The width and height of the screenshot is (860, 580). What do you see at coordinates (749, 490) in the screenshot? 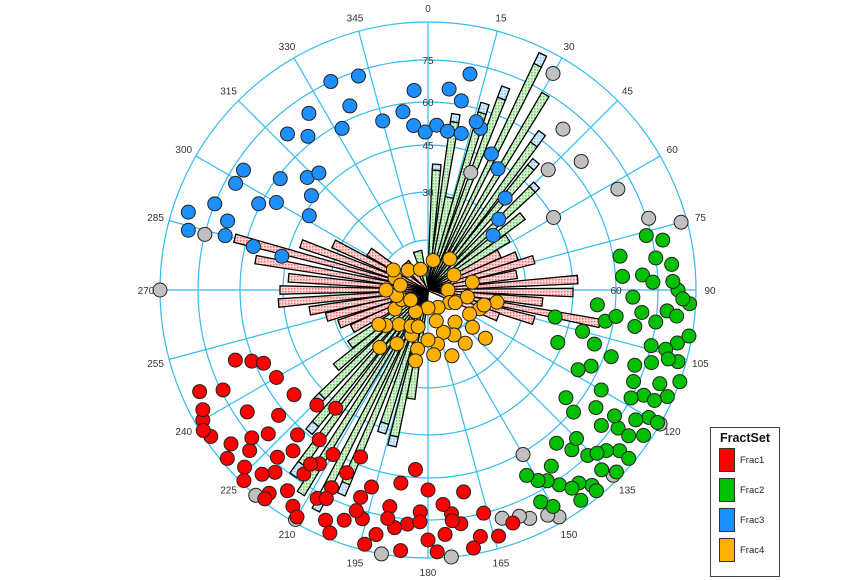
I see `legend-item-frac2: Frac2` at bounding box center [749, 490].